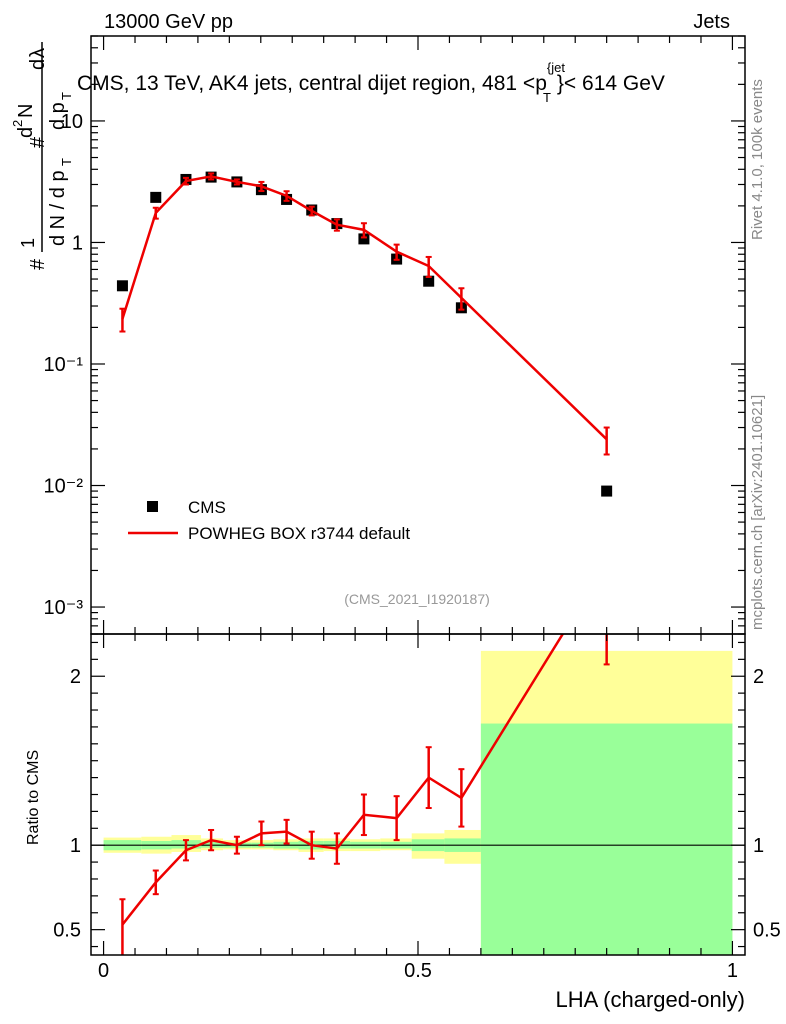 The width and height of the screenshot is (786, 1024). What do you see at coordinates (418, 971) in the screenshot?
I see `x-tick-label: 0.5` at bounding box center [418, 971].